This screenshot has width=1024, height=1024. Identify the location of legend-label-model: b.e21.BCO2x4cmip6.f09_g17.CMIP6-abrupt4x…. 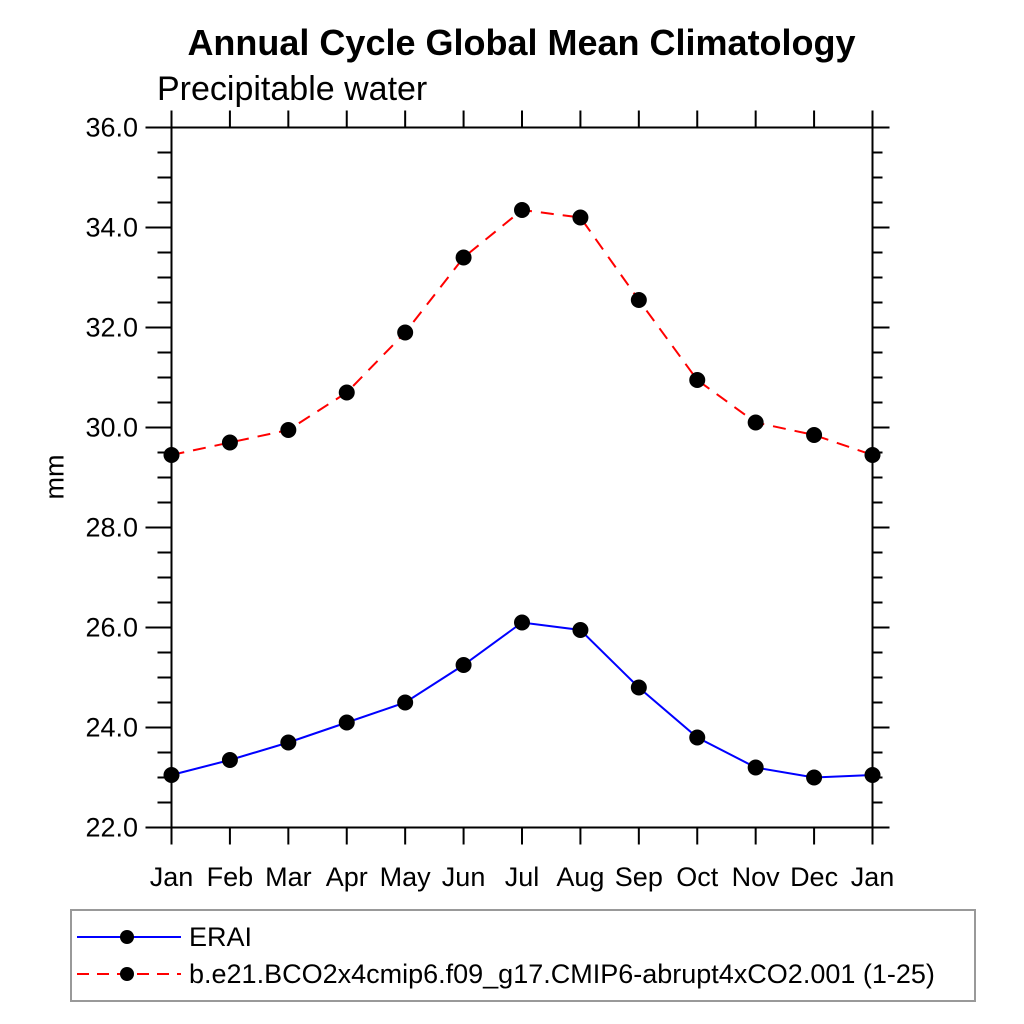
(562, 973).